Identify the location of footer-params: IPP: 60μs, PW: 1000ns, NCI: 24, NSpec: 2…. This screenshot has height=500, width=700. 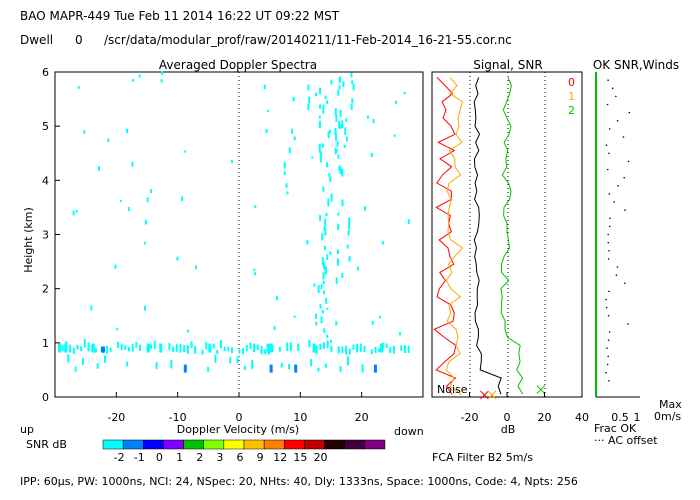
(299, 481).